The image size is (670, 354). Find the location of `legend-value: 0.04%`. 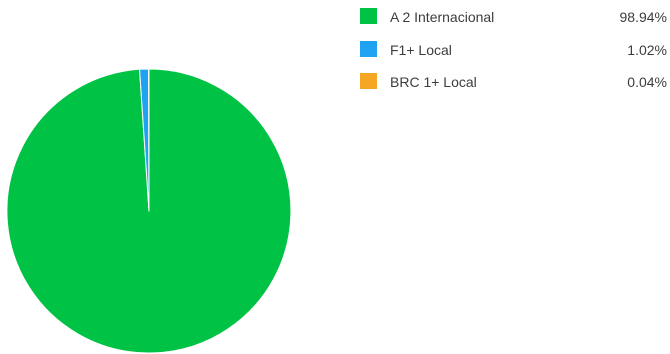

legend-value: 0.04% is located at coordinates (647, 82).